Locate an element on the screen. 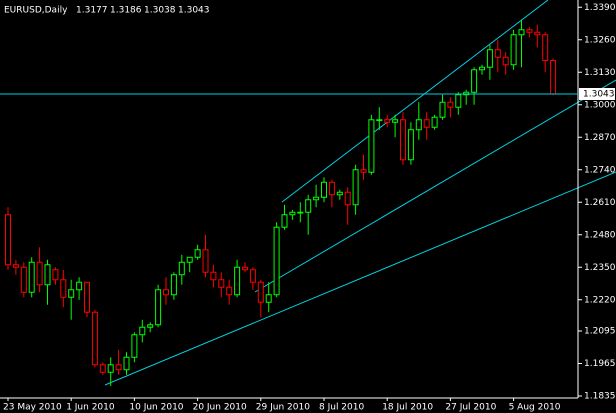  y-tick-label: 1.3390 is located at coordinates (600, 8).